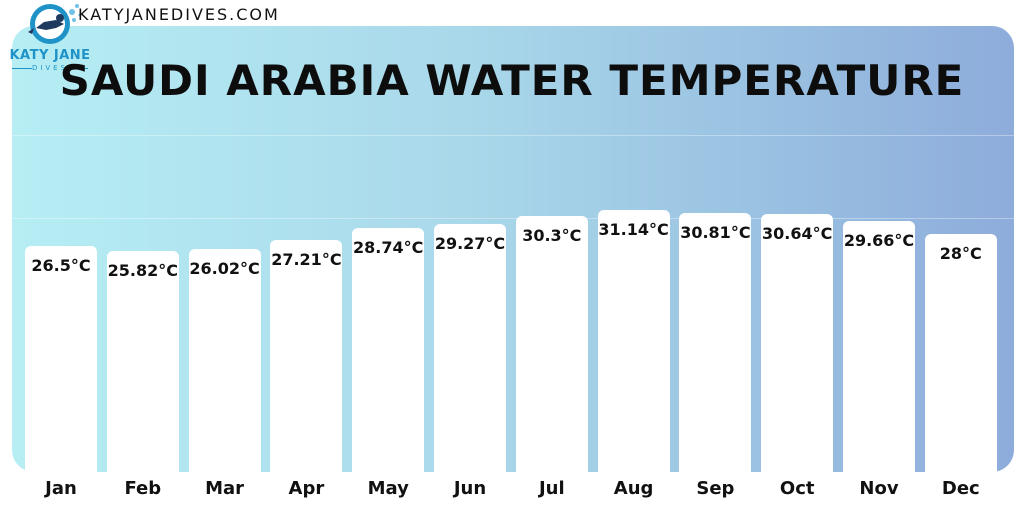 The height and width of the screenshot is (512, 1024). What do you see at coordinates (797, 488) in the screenshot?
I see `category-label: Oct` at bounding box center [797, 488].